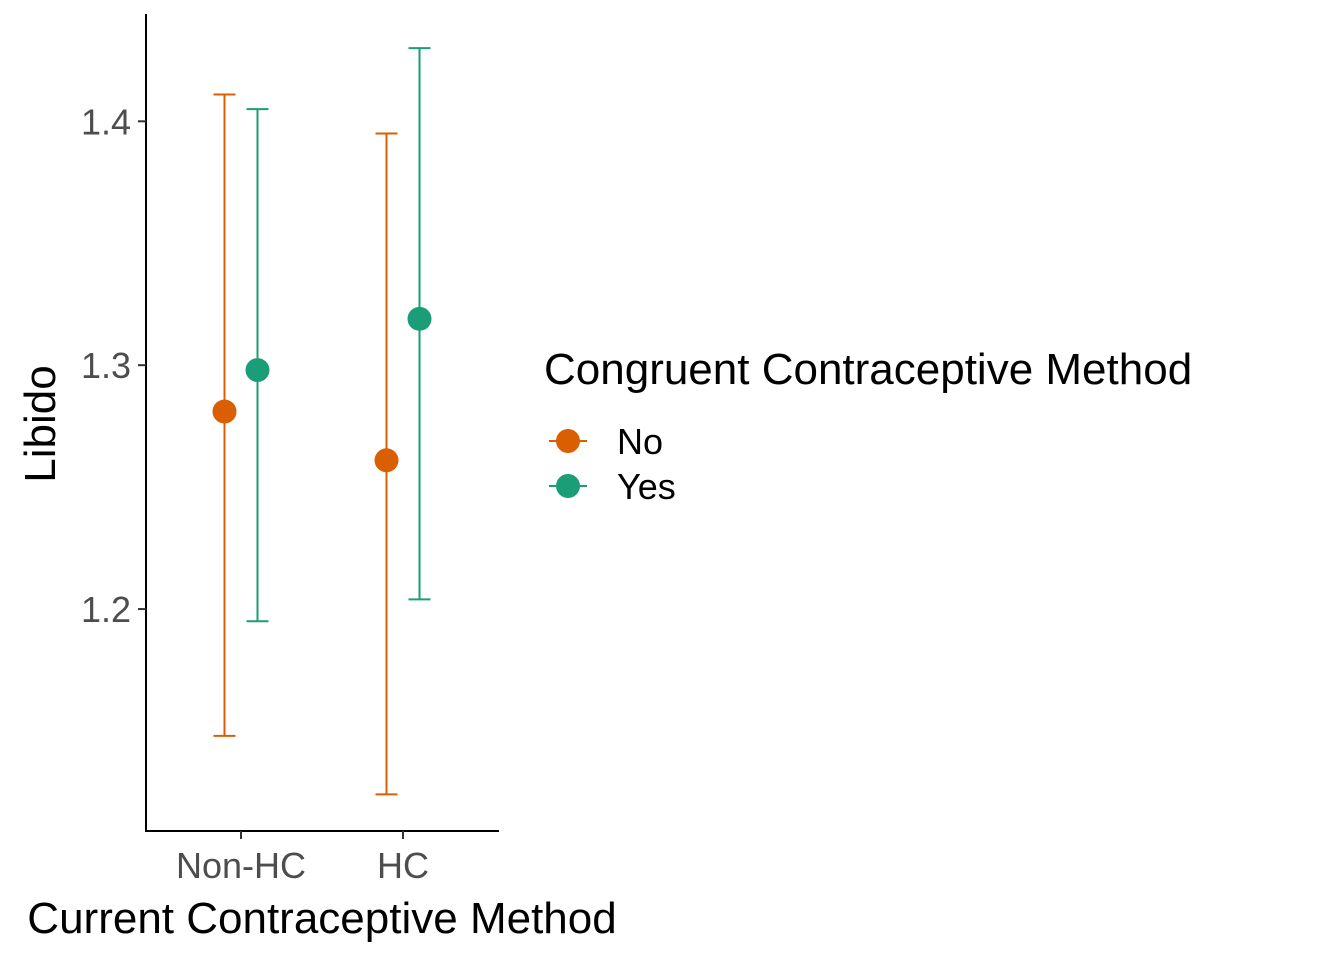 This screenshot has width=1344, height=960. I want to click on y-axis-title: Libido, so click(40, 423).